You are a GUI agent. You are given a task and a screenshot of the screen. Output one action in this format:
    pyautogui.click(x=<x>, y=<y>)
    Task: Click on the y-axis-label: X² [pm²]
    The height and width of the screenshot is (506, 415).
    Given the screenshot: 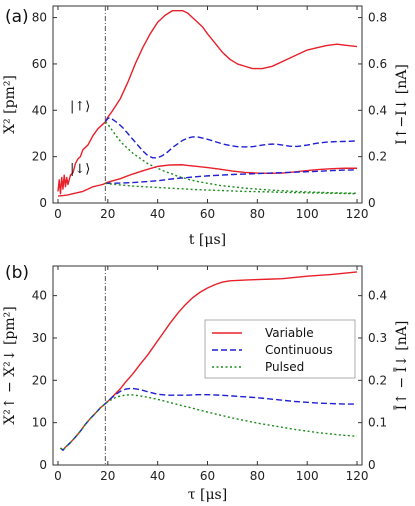 What is the action you would take?
    pyautogui.click(x=10, y=104)
    